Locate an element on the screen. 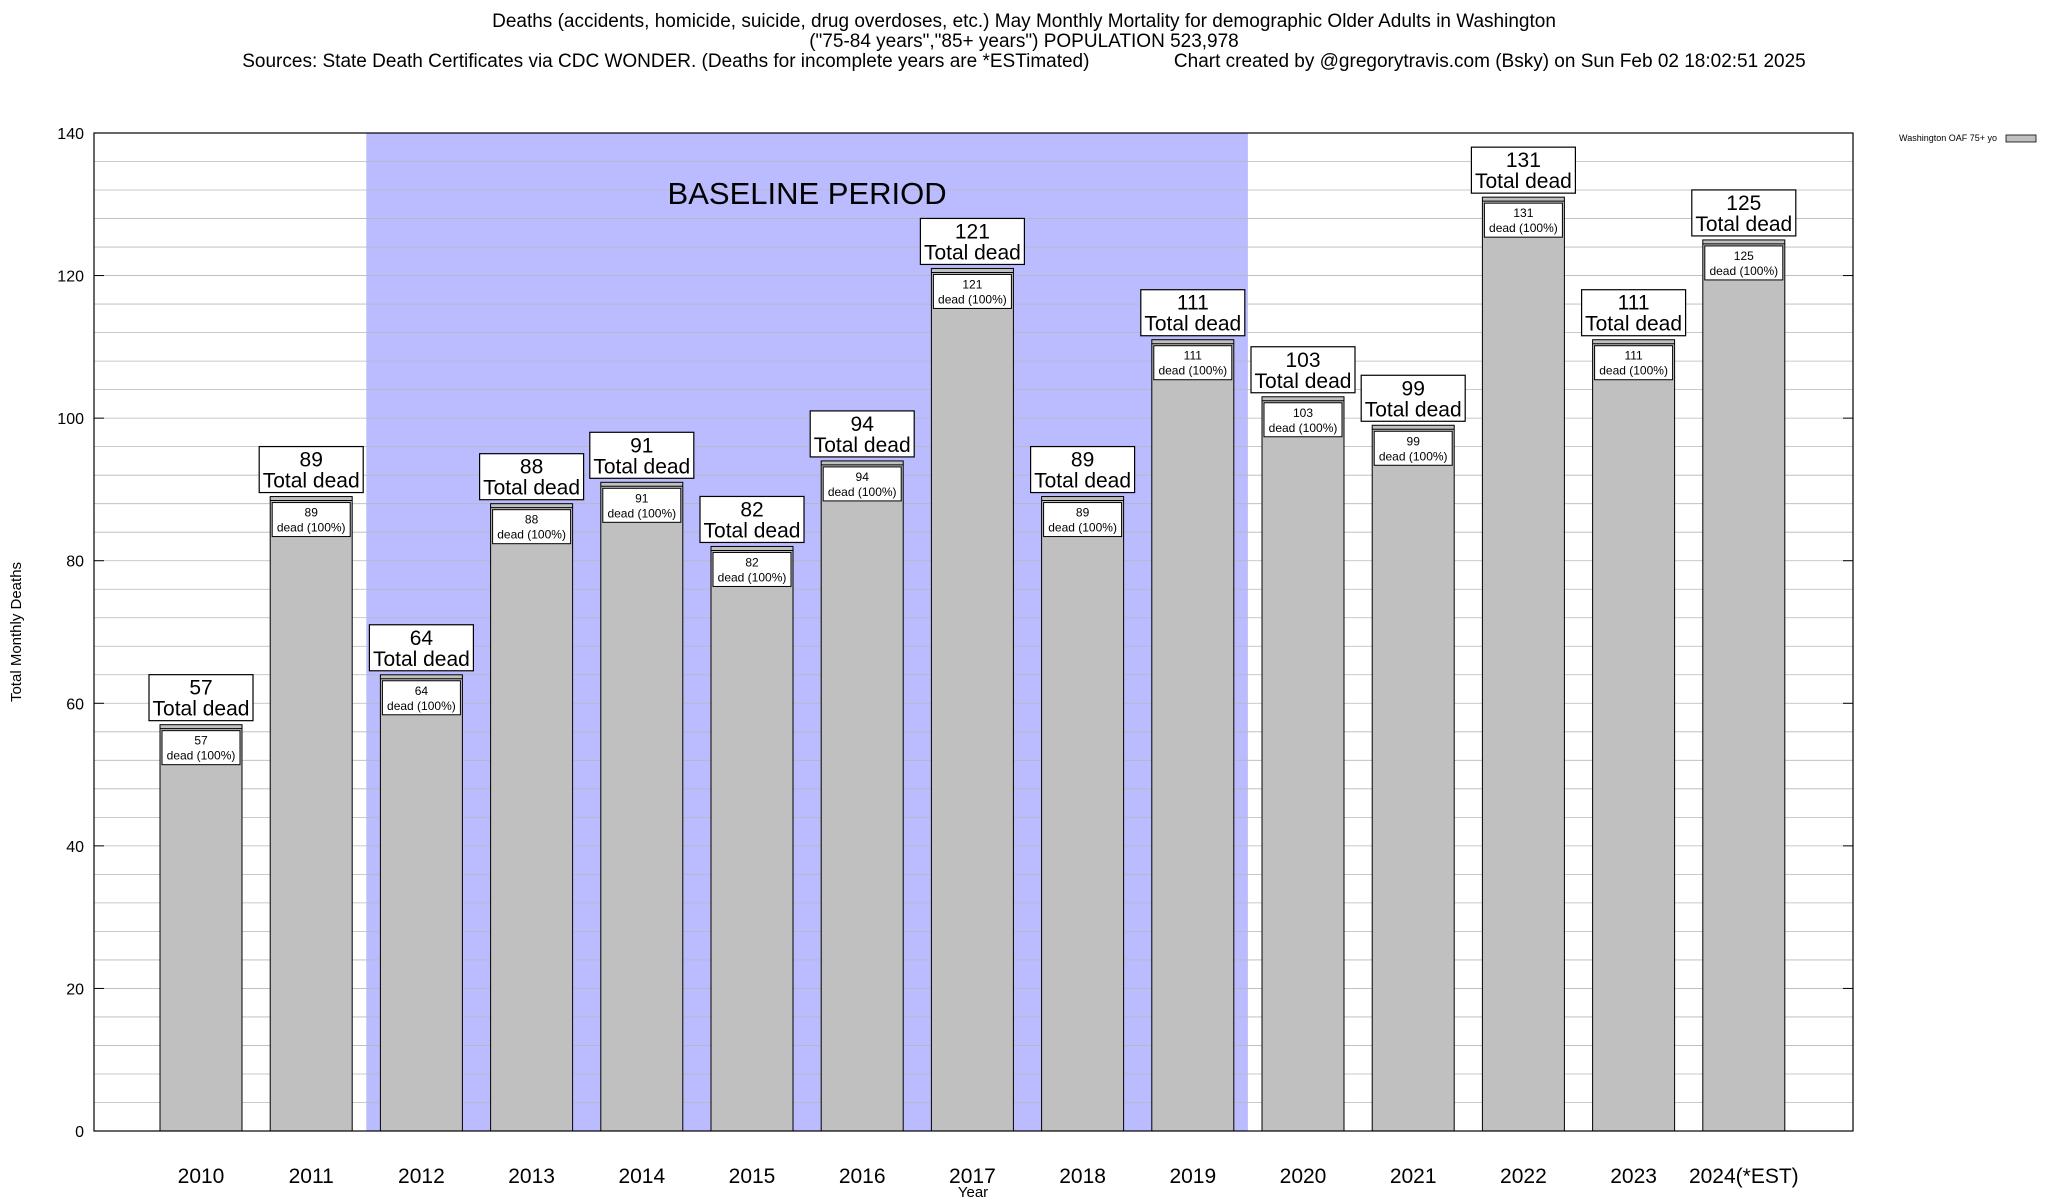 The height and width of the screenshot is (1200, 2048). inner-count-label: 103 is located at coordinates (1303, 413).